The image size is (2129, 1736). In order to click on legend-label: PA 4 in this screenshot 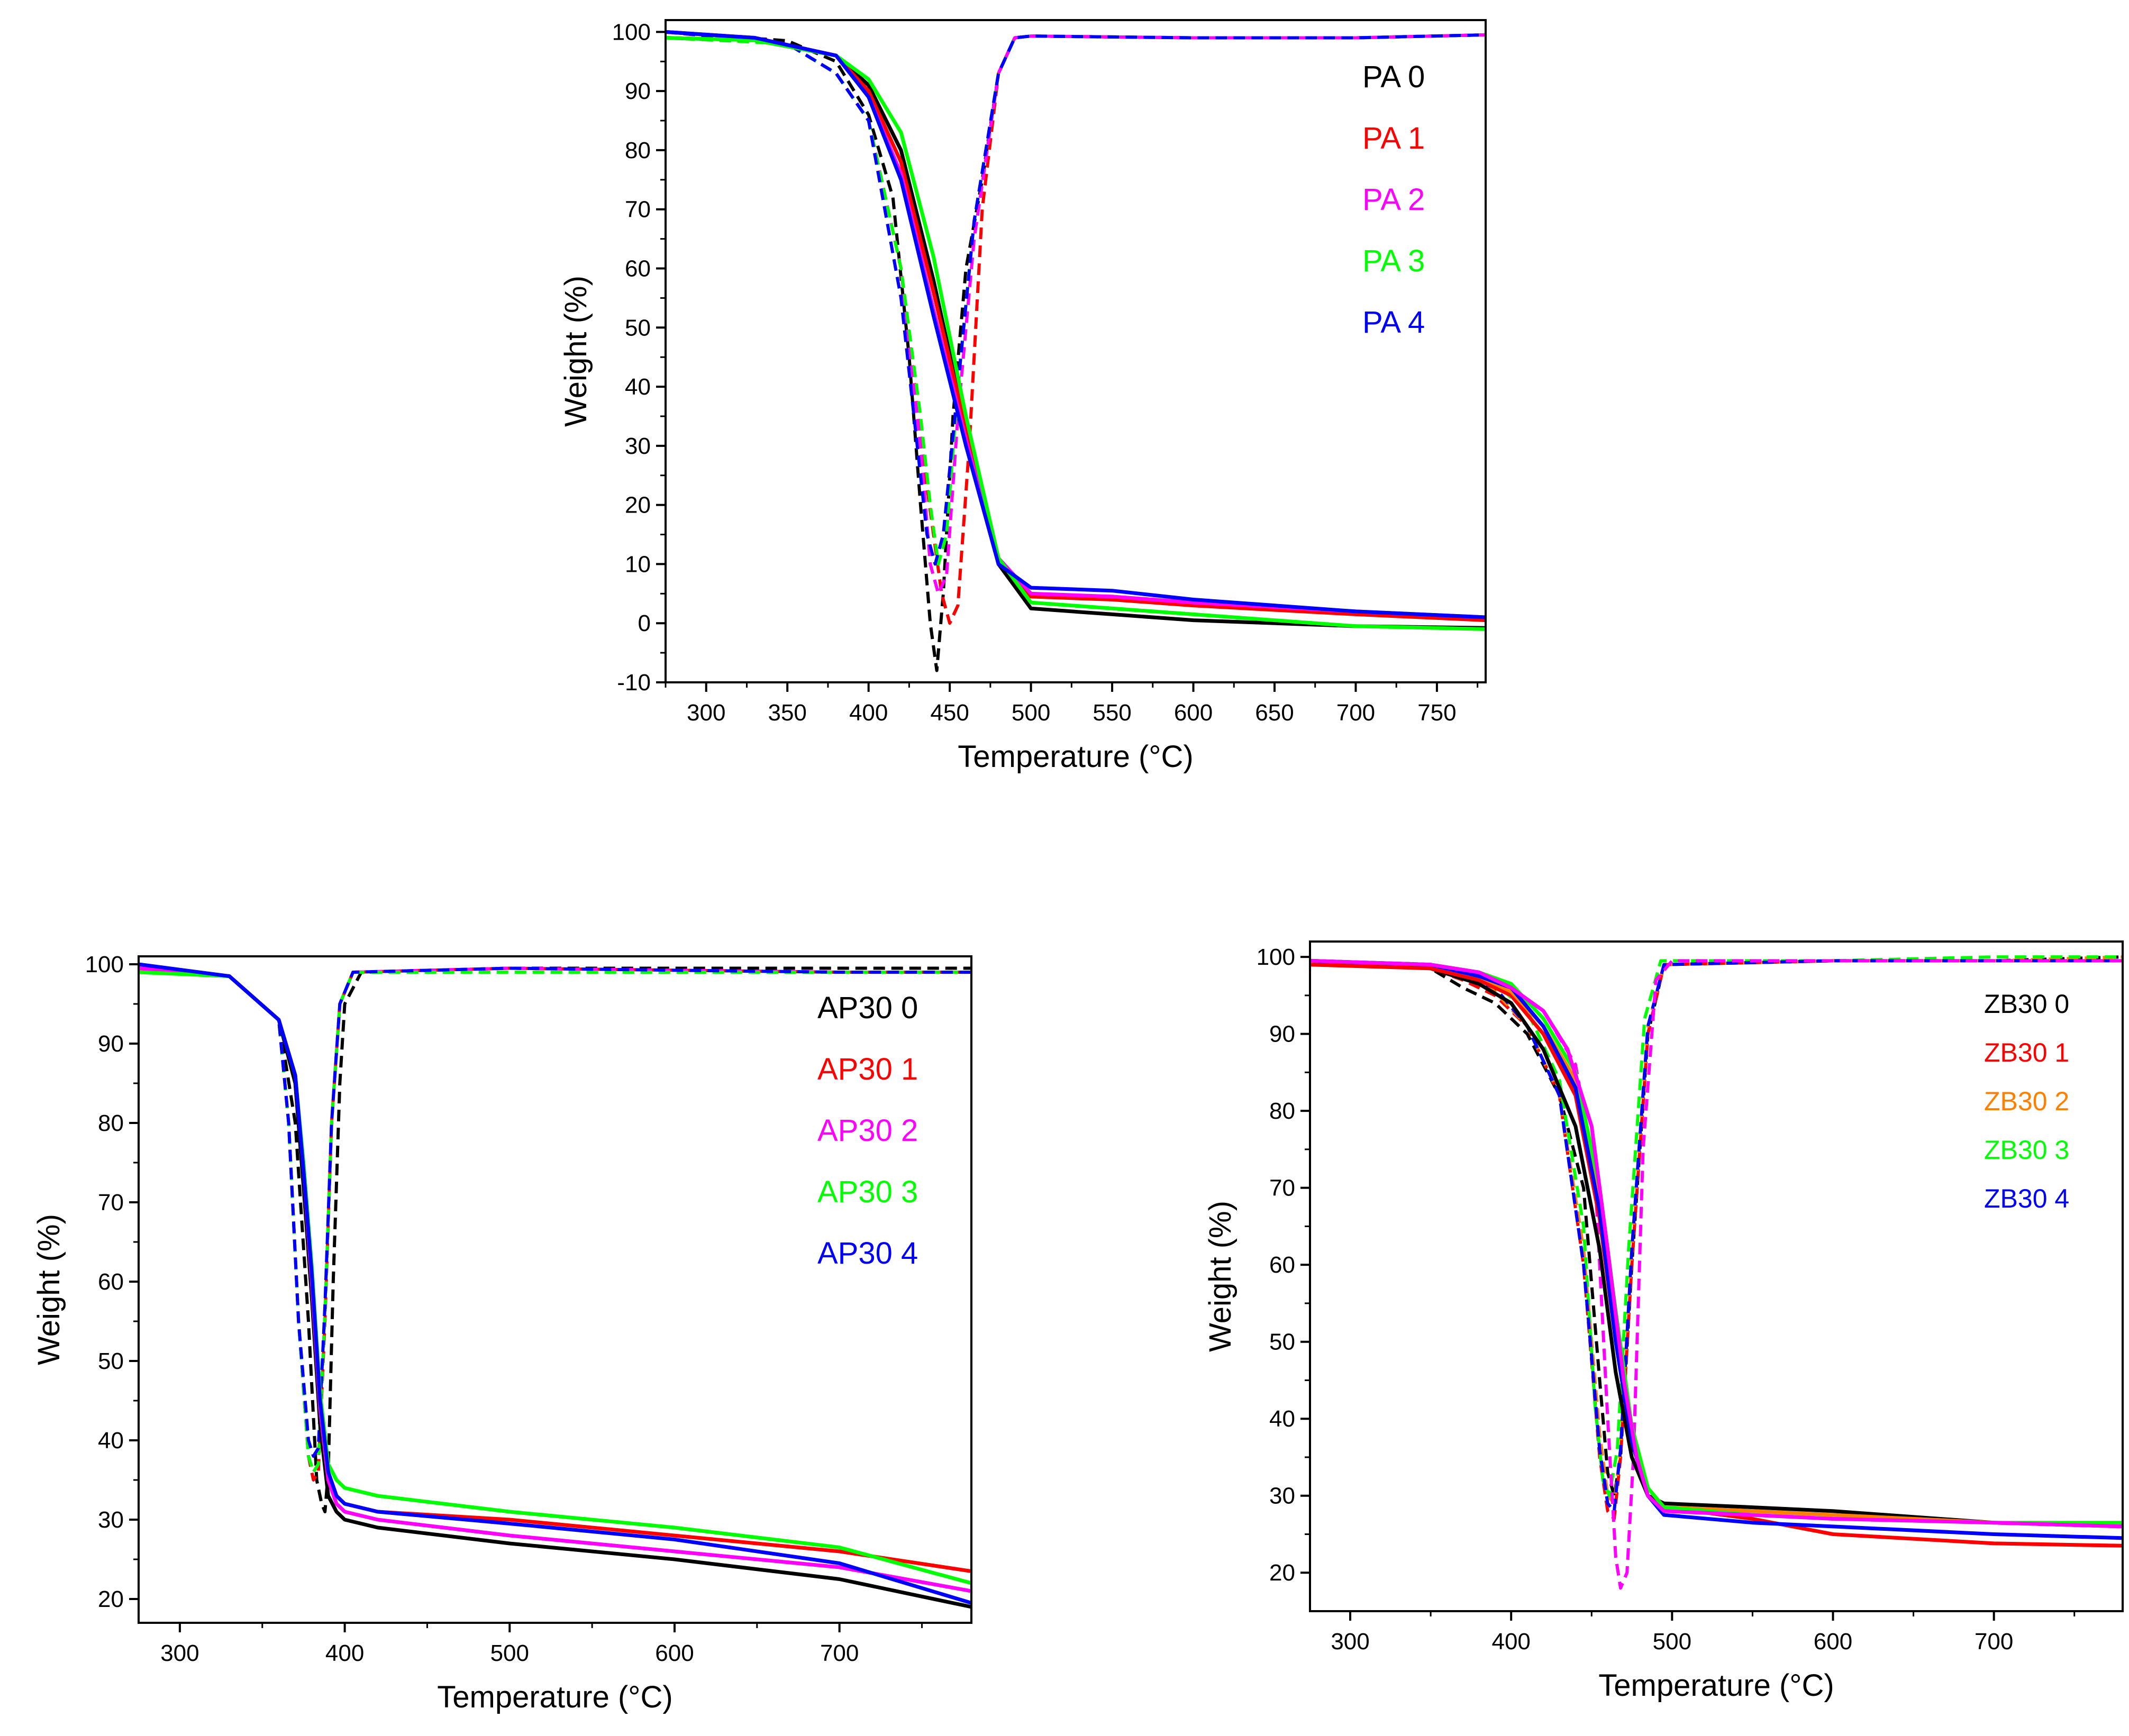, I will do `click(1393, 322)`.